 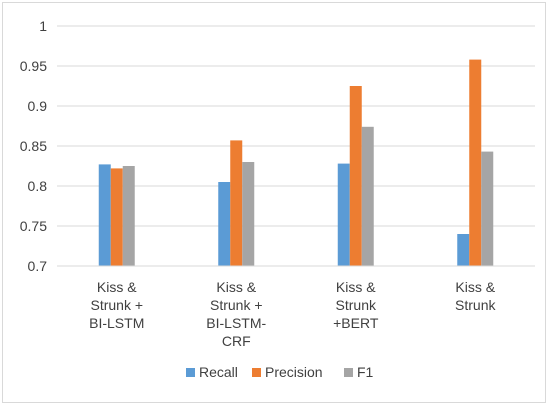 I want to click on x-category-label: Kiss & Strunk + BI-LSTM, so click(x=116, y=305).